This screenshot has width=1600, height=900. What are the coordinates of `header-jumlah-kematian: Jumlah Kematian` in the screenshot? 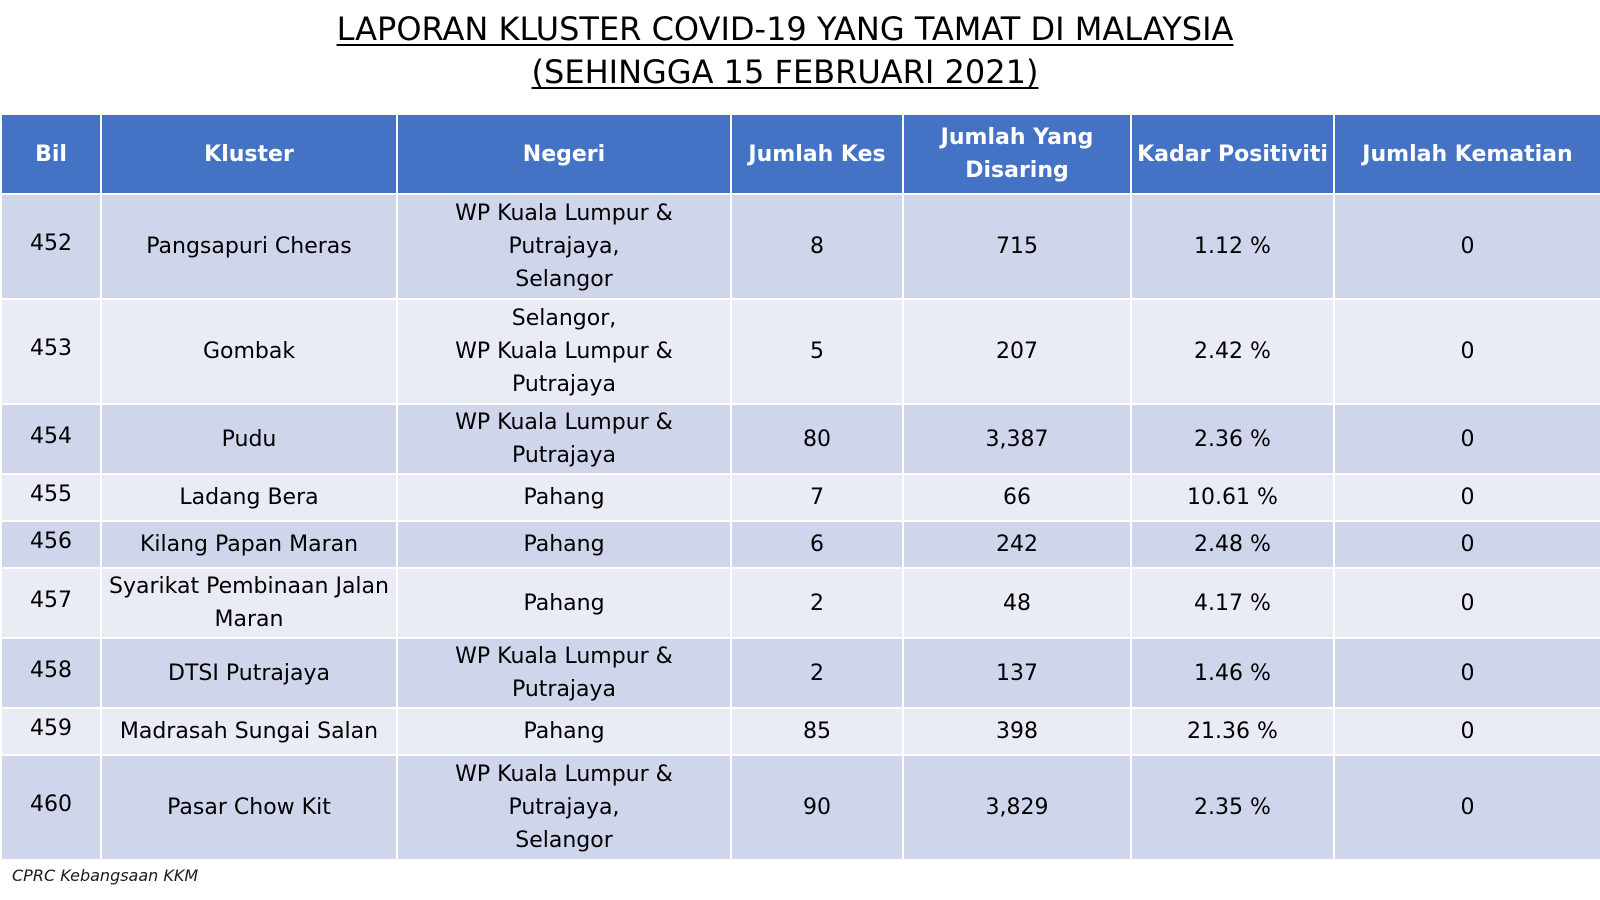 It's located at (1466, 154).